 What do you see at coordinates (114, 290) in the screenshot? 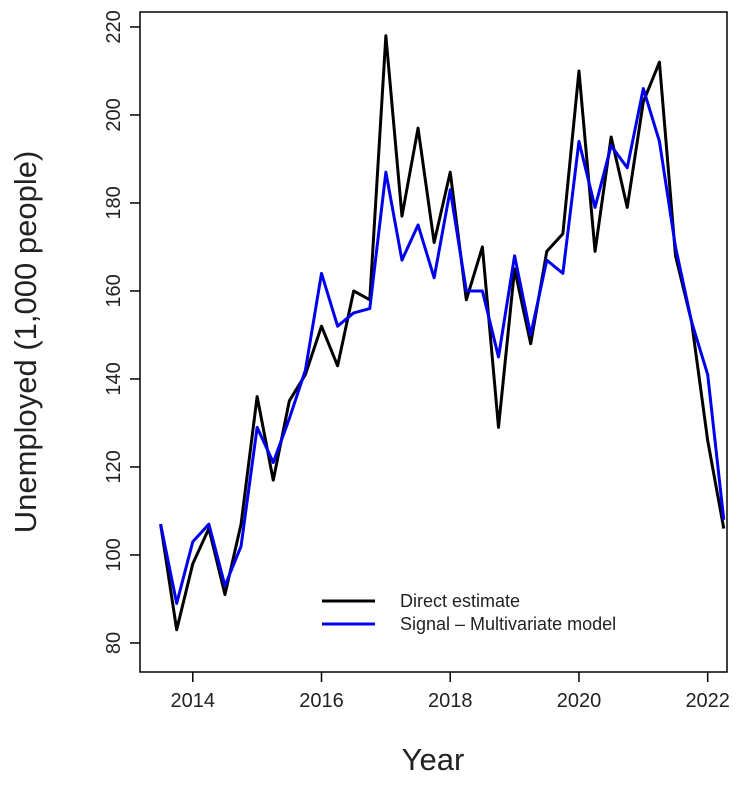
I see `y-tick-label: 160` at bounding box center [114, 290].